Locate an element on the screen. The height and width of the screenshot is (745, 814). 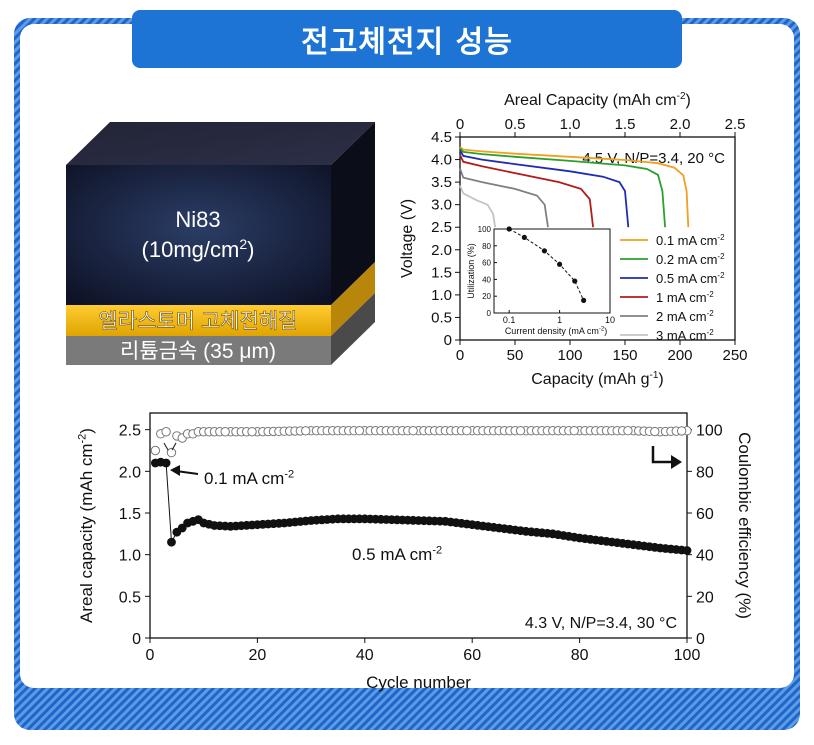
cycle-y2-axis-label: Coulombic efficiency (%) is located at coordinates (744, 525).